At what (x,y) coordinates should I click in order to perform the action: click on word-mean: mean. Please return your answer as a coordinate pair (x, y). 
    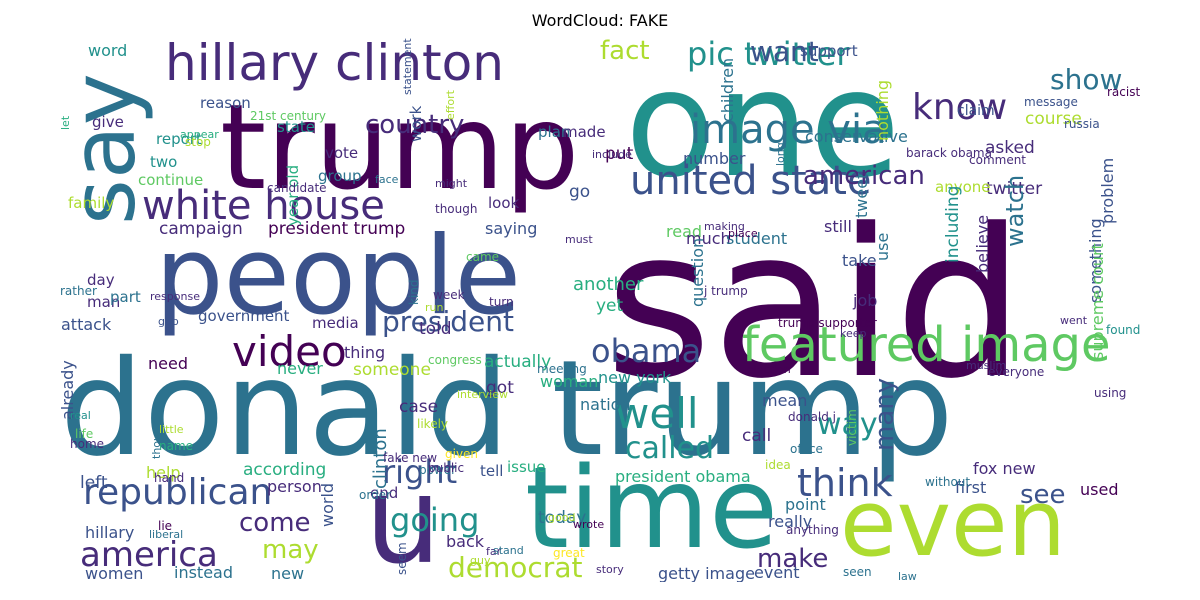
    Looking at the image, I should click on (785, 400).